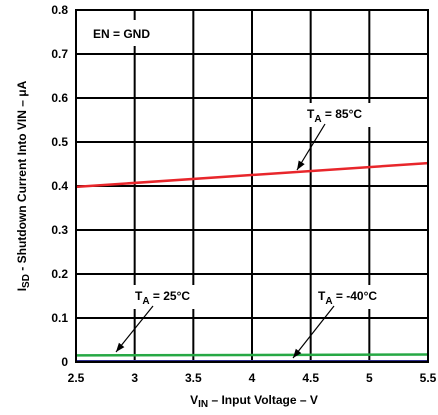  Describe the element at coordinates (193, 378) in the screenshot. I see `x-tick-label: 3.5` at that location.